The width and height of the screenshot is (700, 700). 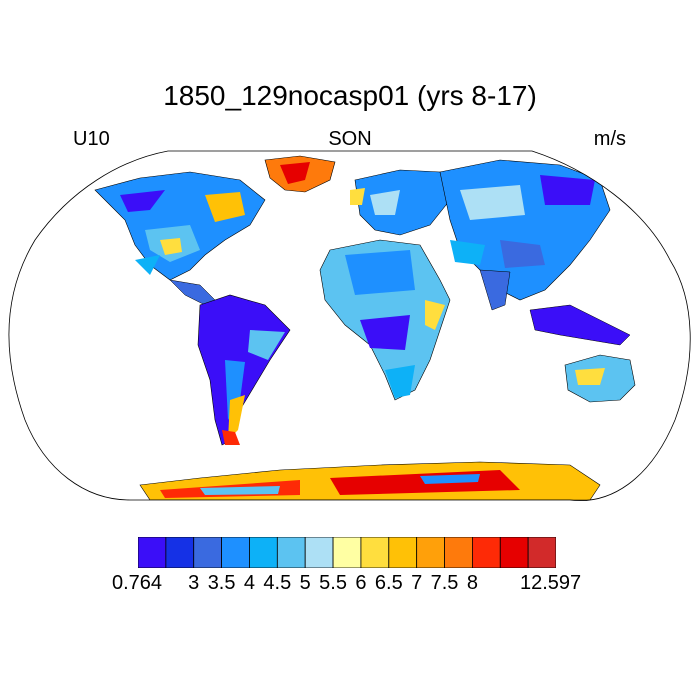 I want to click on colorbar-label: 12.597, so click(x=551, y=583).